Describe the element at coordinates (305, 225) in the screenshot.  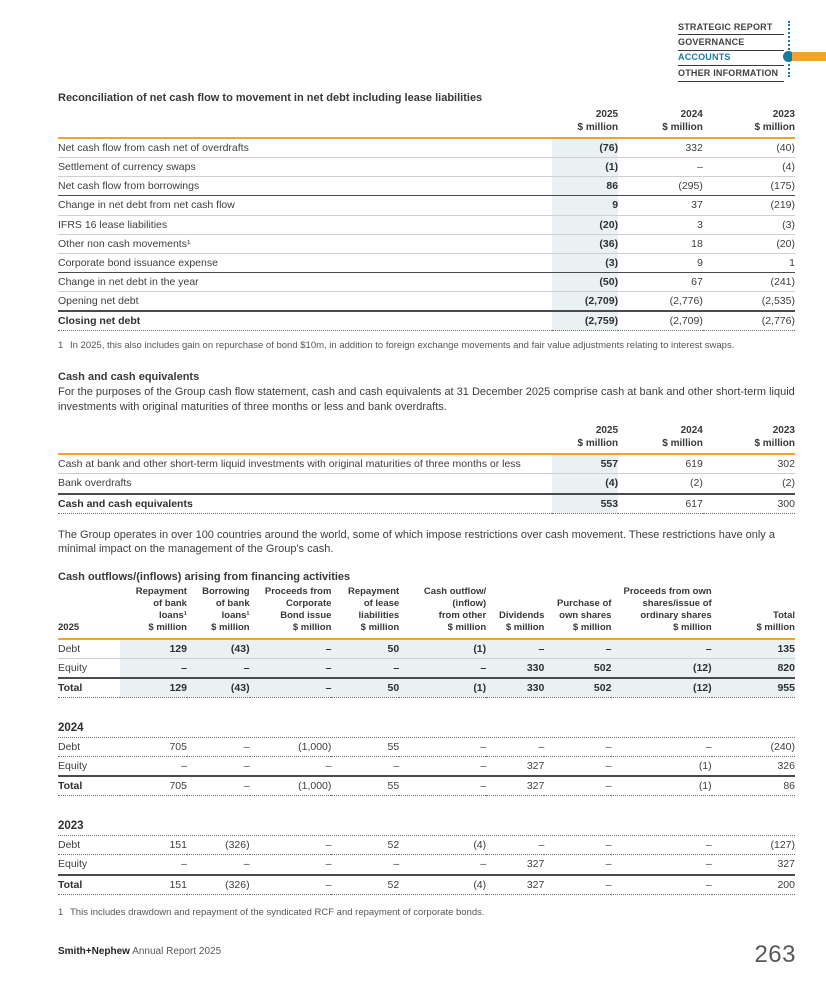
I see `row-label: IFRS 16 lease liabilities` at that location.